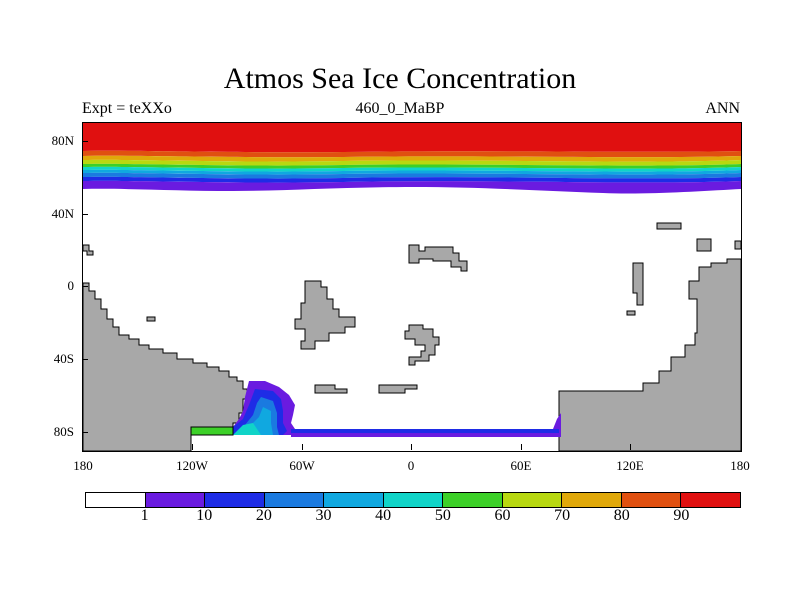 Image resolution: width=800 pixels, height=600 pixels. Describe the element at coordinates (722, 108) in the screenshot. I see `season-label: ANN` at that location.